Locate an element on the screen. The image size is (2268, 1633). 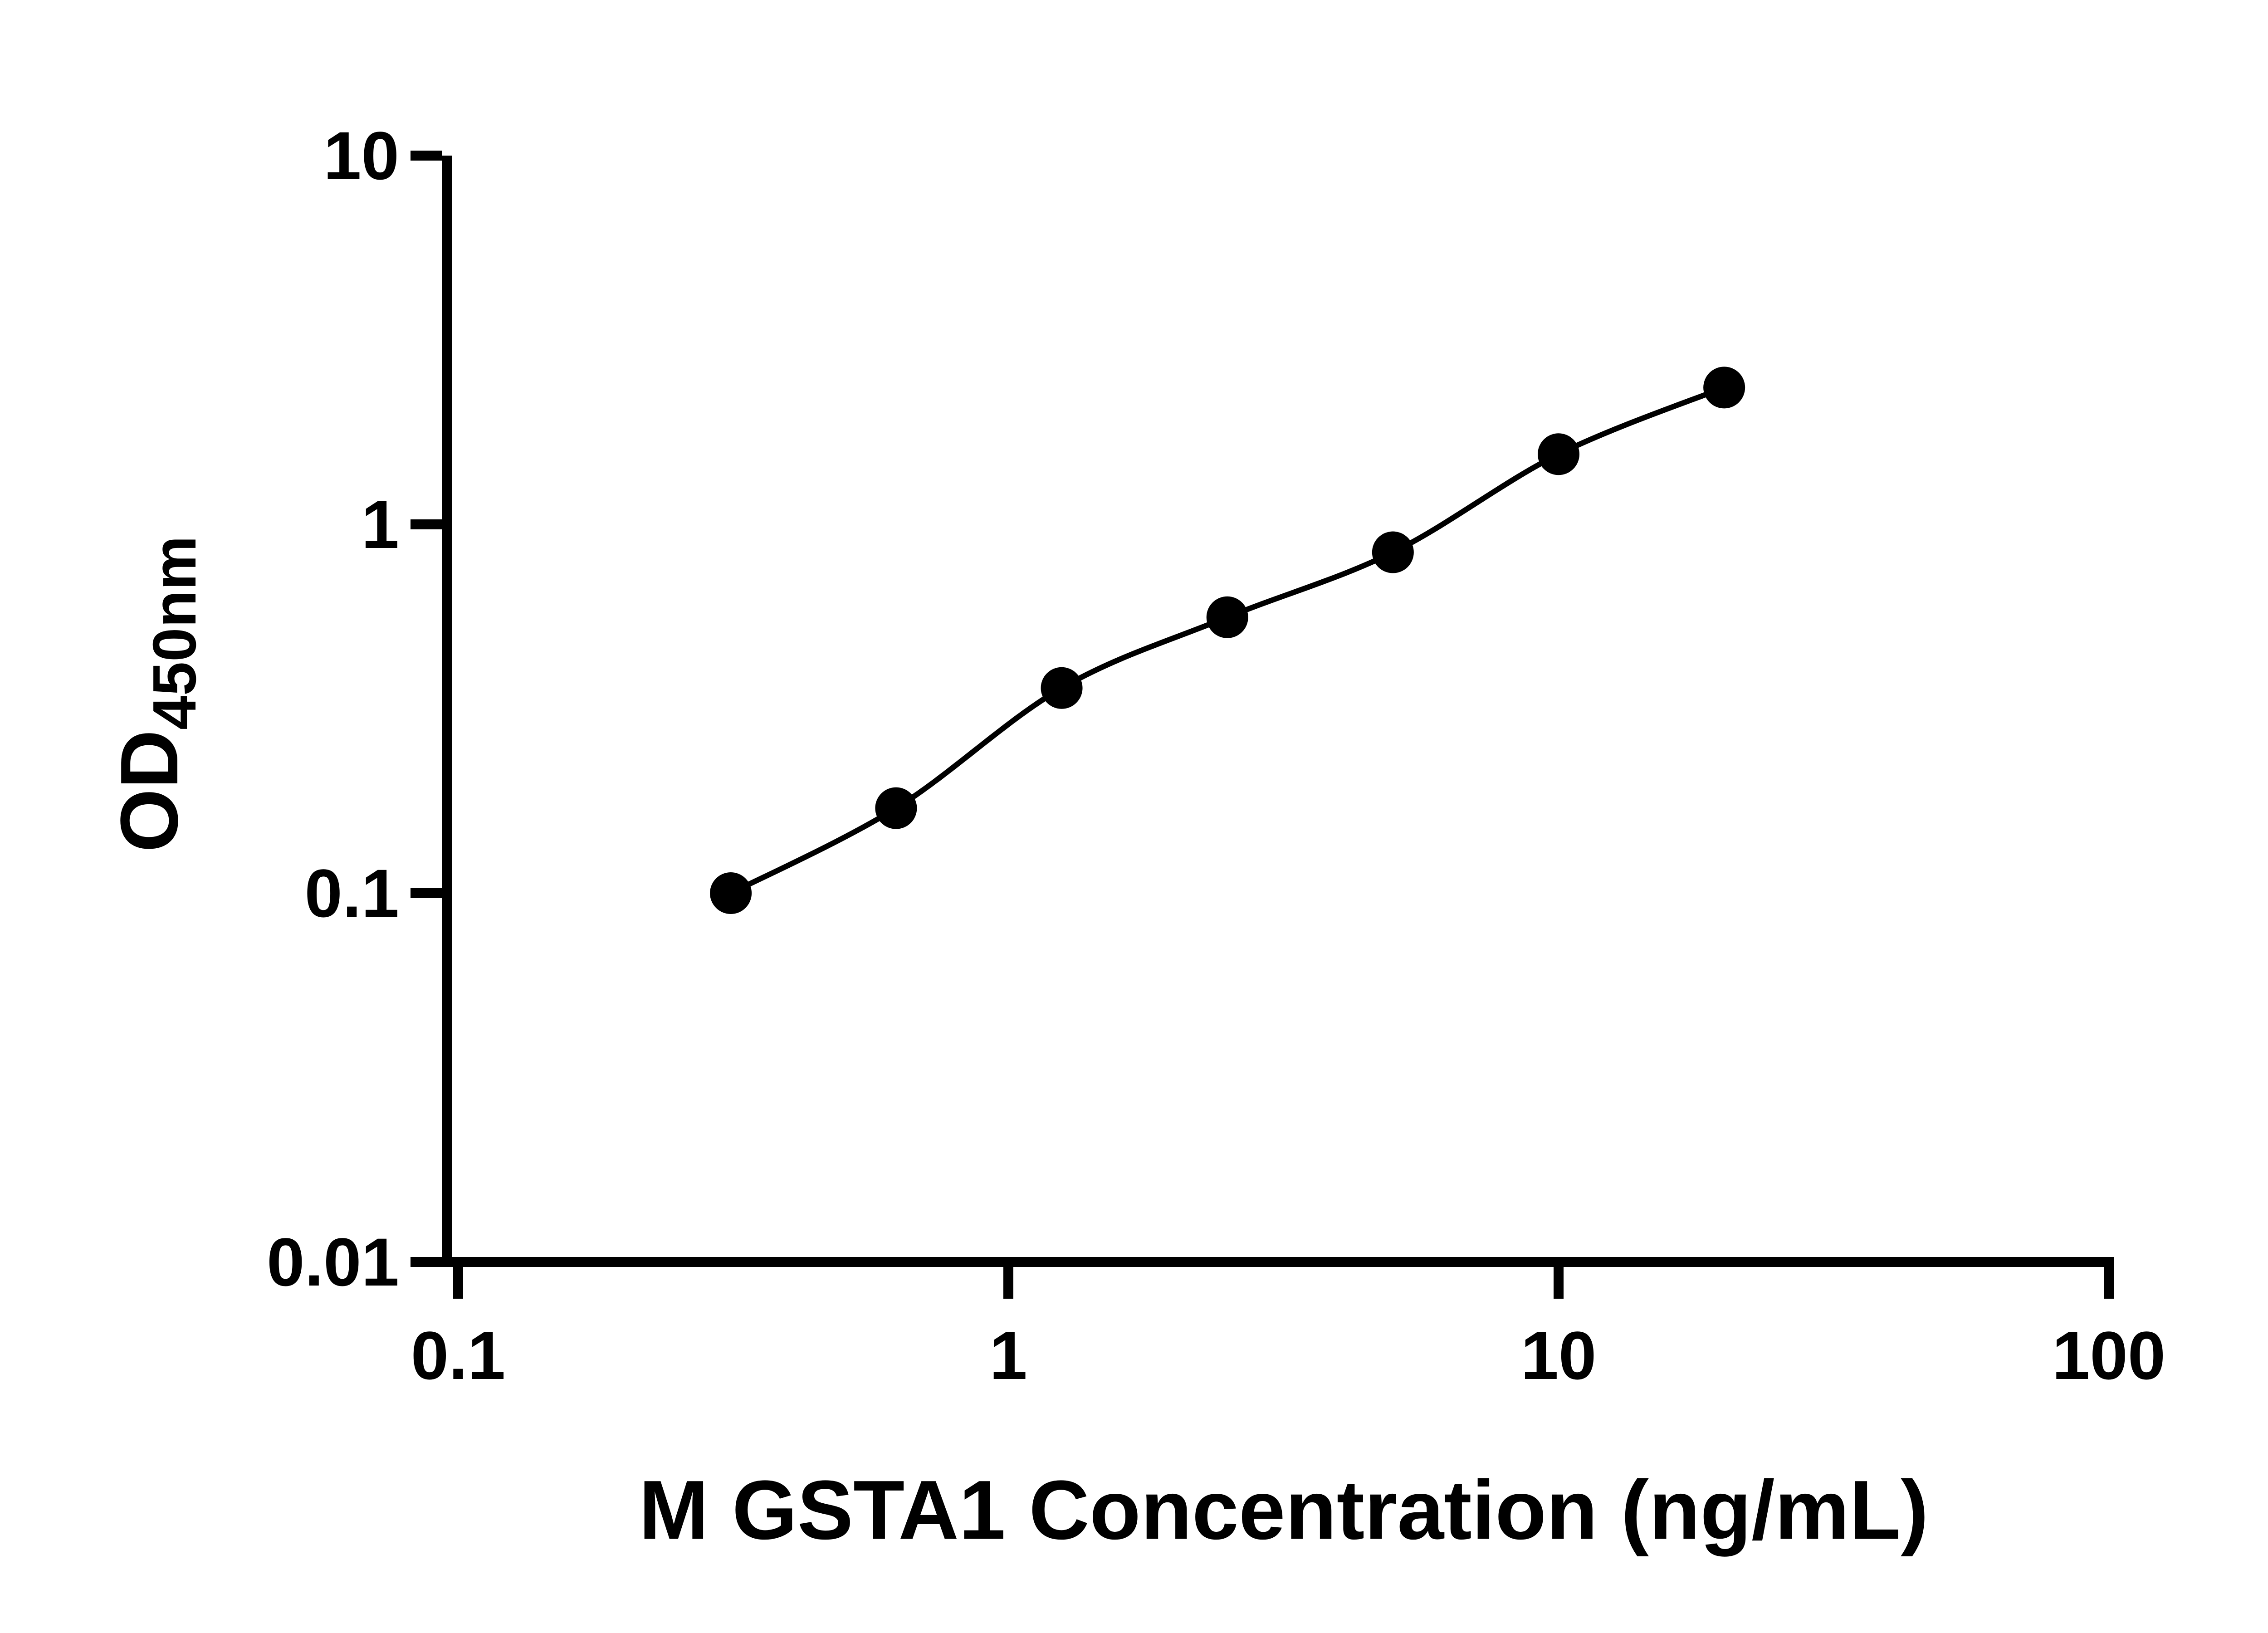
x-axis-title: M GSTA1 Concentration (ng/mL) is located at coordinates (1284, 1510).